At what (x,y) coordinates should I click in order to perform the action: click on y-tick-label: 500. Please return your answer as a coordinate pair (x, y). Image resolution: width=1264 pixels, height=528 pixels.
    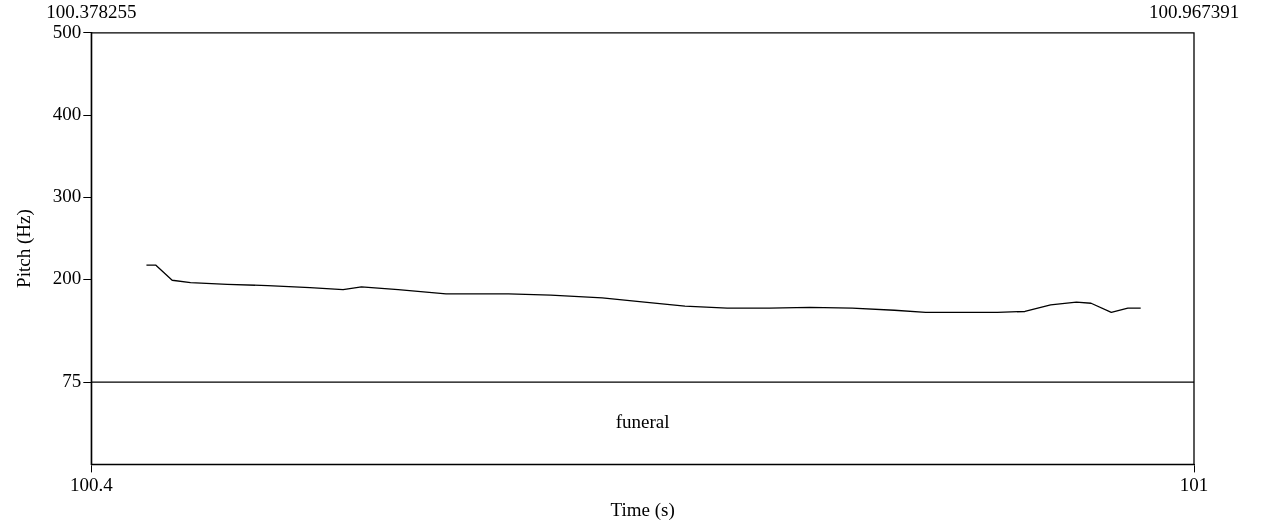
    Looking at the image, I should click on (67, 31).